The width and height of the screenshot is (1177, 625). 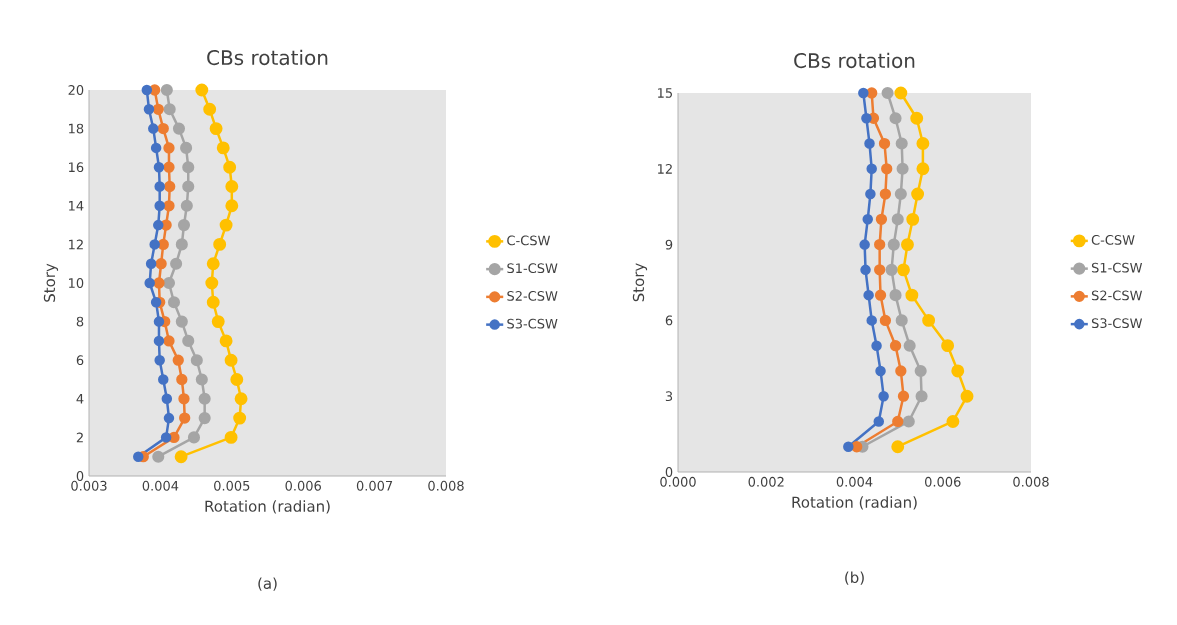 What do you see at coordinates (76, 128) in the screenshot?
I see `y-tick-label: 18` at bounding box center [76, 128].